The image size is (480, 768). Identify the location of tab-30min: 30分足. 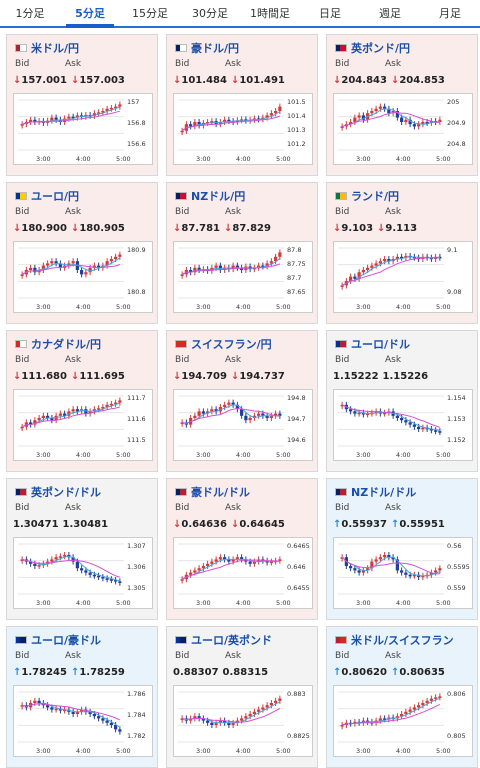
(210, 13).